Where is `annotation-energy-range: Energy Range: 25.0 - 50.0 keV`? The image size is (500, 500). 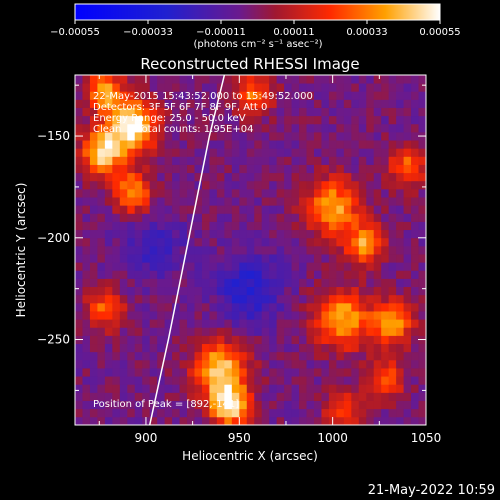 annotation-energy-range: Energy Range: 25.0 - 50.0 keV is located at coordinates (169, 118).